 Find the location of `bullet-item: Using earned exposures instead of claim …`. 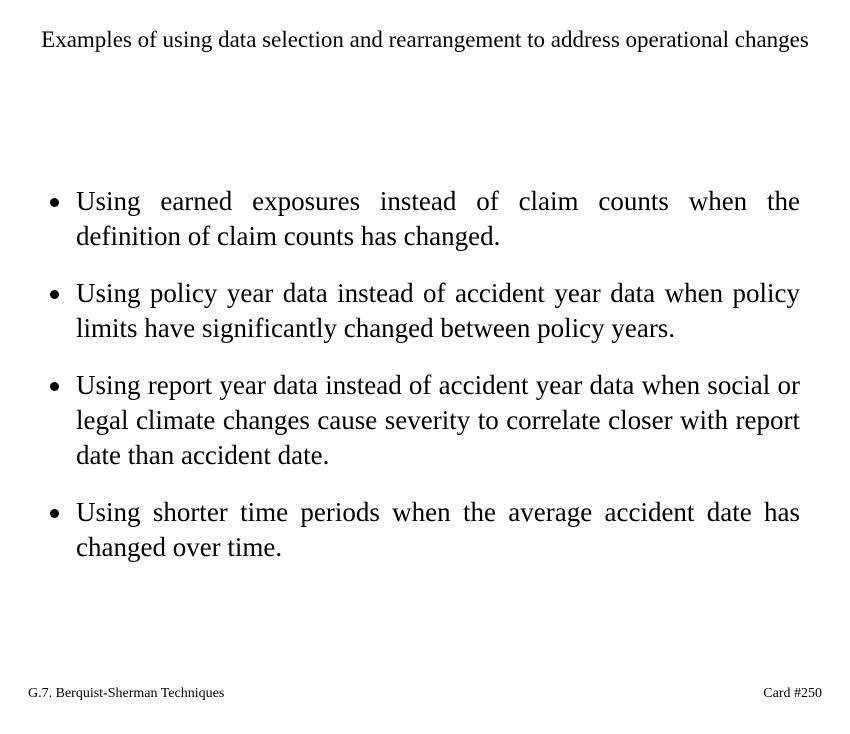

bullet-item: Using earned exposures instead of claim … is located at coordinates (423, 219).